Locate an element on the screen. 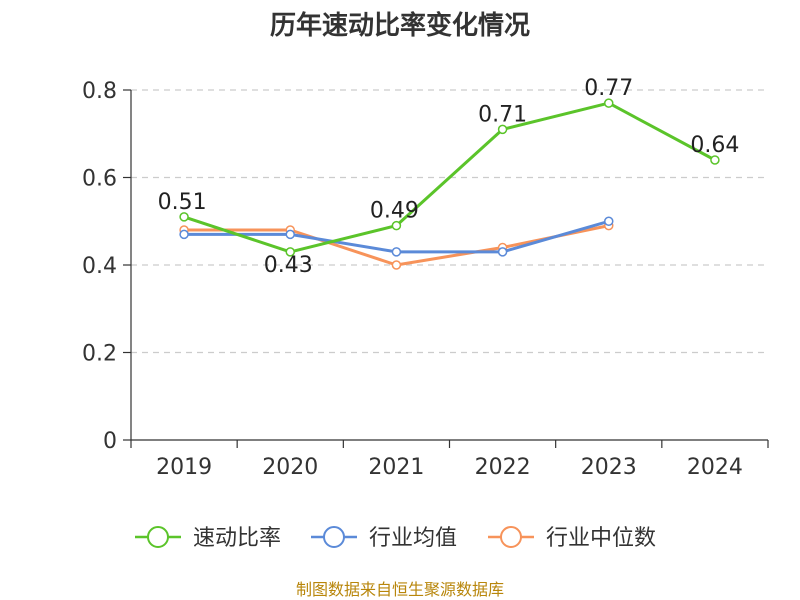 Image resolution: width=800 pixels, height=600 pixels. x-tick-label-2021: 2021 is located at coordinates (396, 467).